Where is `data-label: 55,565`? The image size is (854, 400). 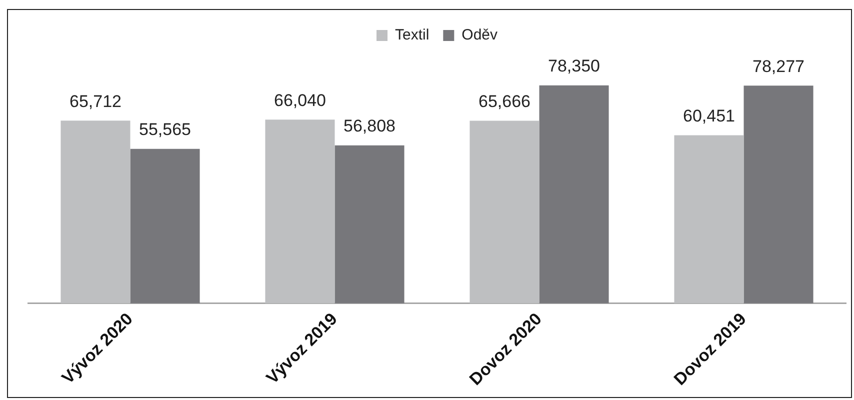 data-label: 55,565 is located at coordinates (165, 130).